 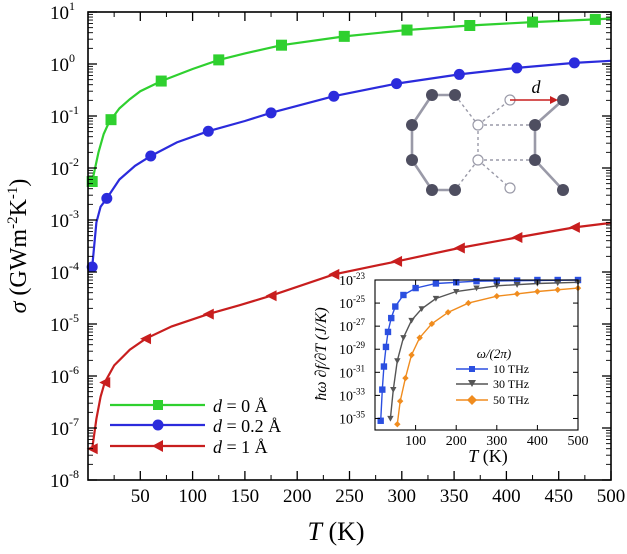 I want to click on x-tick-label: 500, so click(x=611, y=496).